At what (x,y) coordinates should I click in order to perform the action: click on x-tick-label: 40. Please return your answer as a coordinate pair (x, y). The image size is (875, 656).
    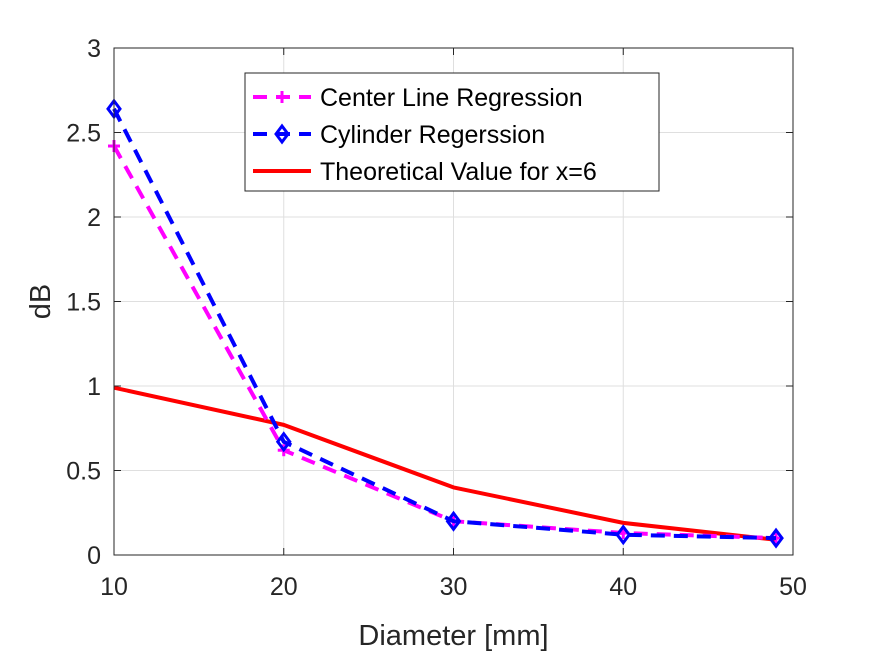
    Looking at the image, I should click on (623, 587).